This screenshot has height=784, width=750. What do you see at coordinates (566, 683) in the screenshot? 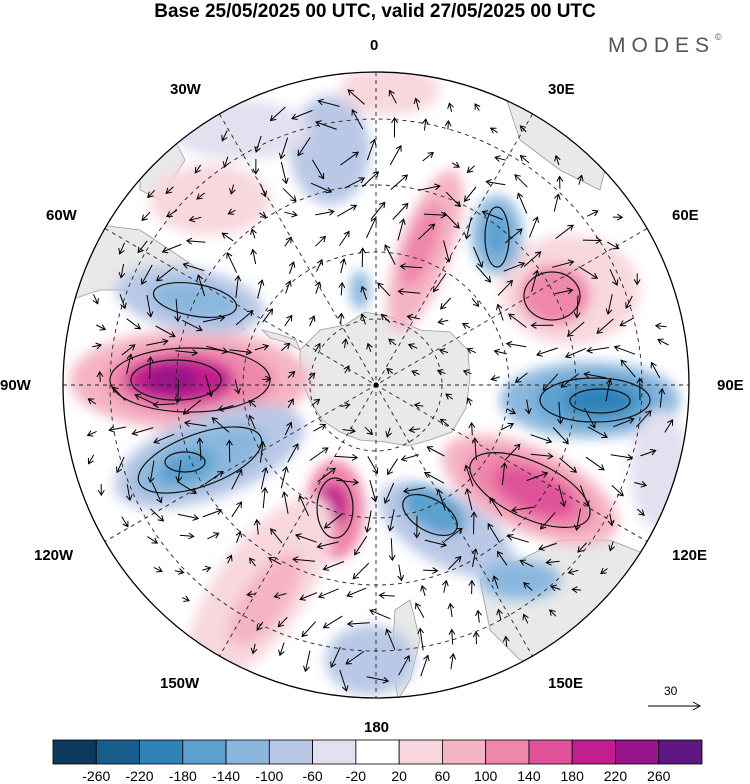
I see `lon-label-150e: 150E` at bounding box center [566, 683].